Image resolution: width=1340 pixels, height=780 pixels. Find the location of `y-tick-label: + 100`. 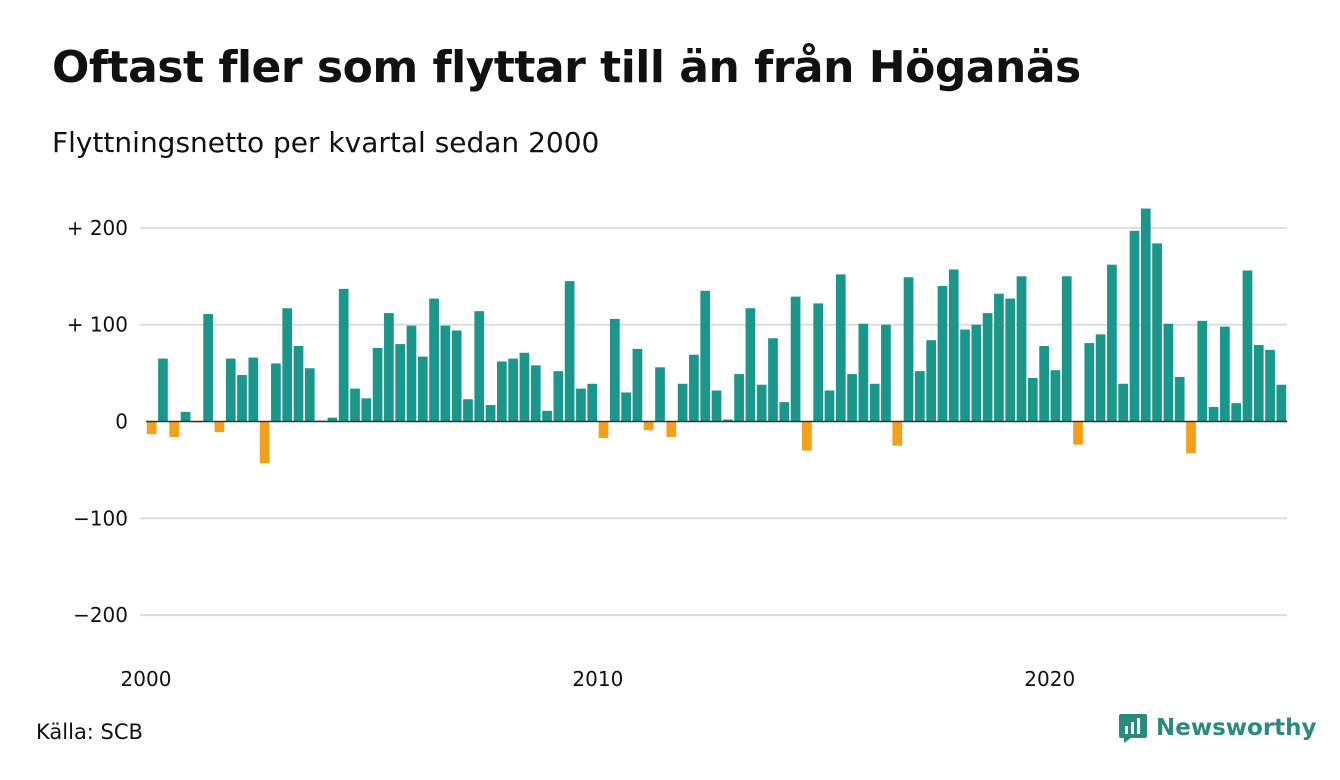

y-tick-label: + 100 is located at coordinates (97, 325).